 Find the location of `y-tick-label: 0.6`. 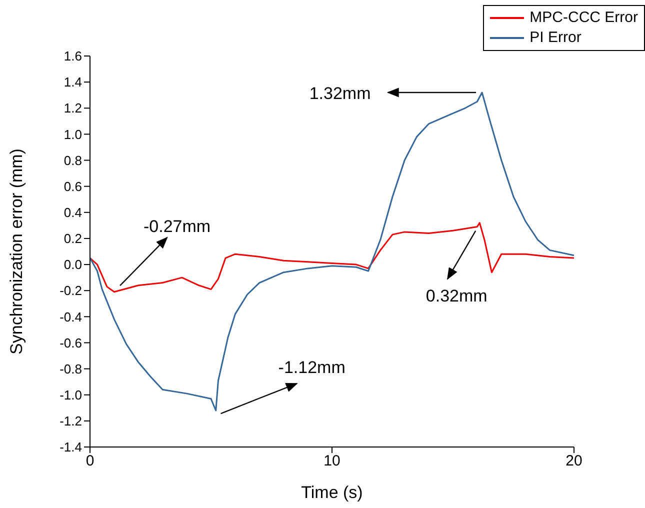

y-tick-label: 0.6 is located at coordinates (73, 186).